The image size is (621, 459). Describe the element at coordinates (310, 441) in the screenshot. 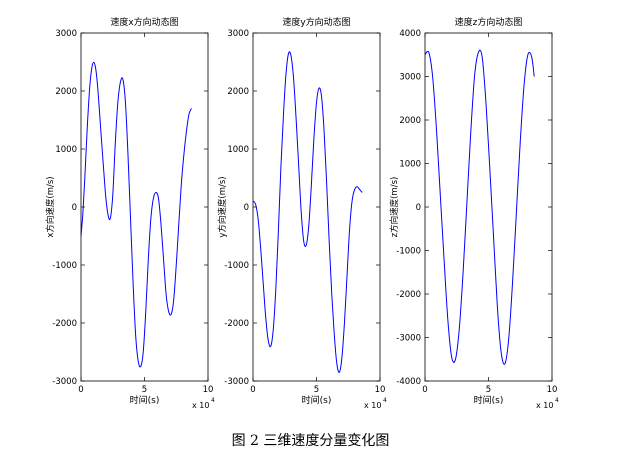

I see `figure-caption: 图 2 三维速度分量变化图` at that location.